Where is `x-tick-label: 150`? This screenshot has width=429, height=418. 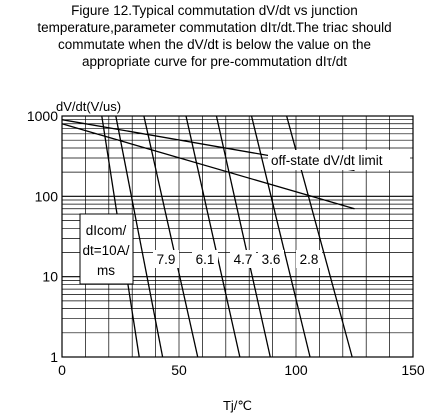
x-tick-label: 150 is located at coordinates (413, 370).